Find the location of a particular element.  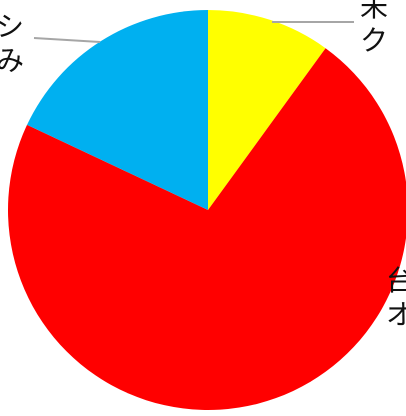

slice-label-1-line-0: 台 is located at coordinates (396, 280).